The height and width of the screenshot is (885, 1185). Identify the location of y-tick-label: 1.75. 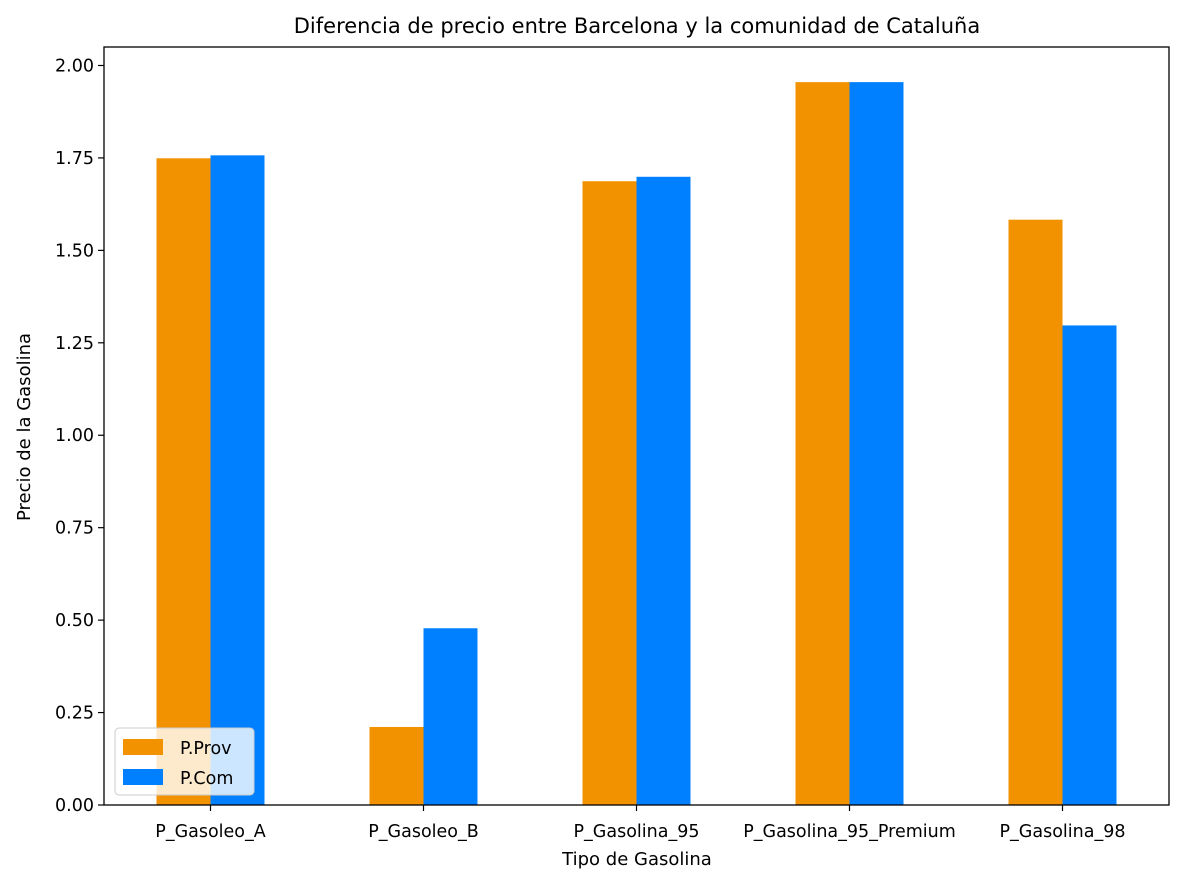
(74, 159).